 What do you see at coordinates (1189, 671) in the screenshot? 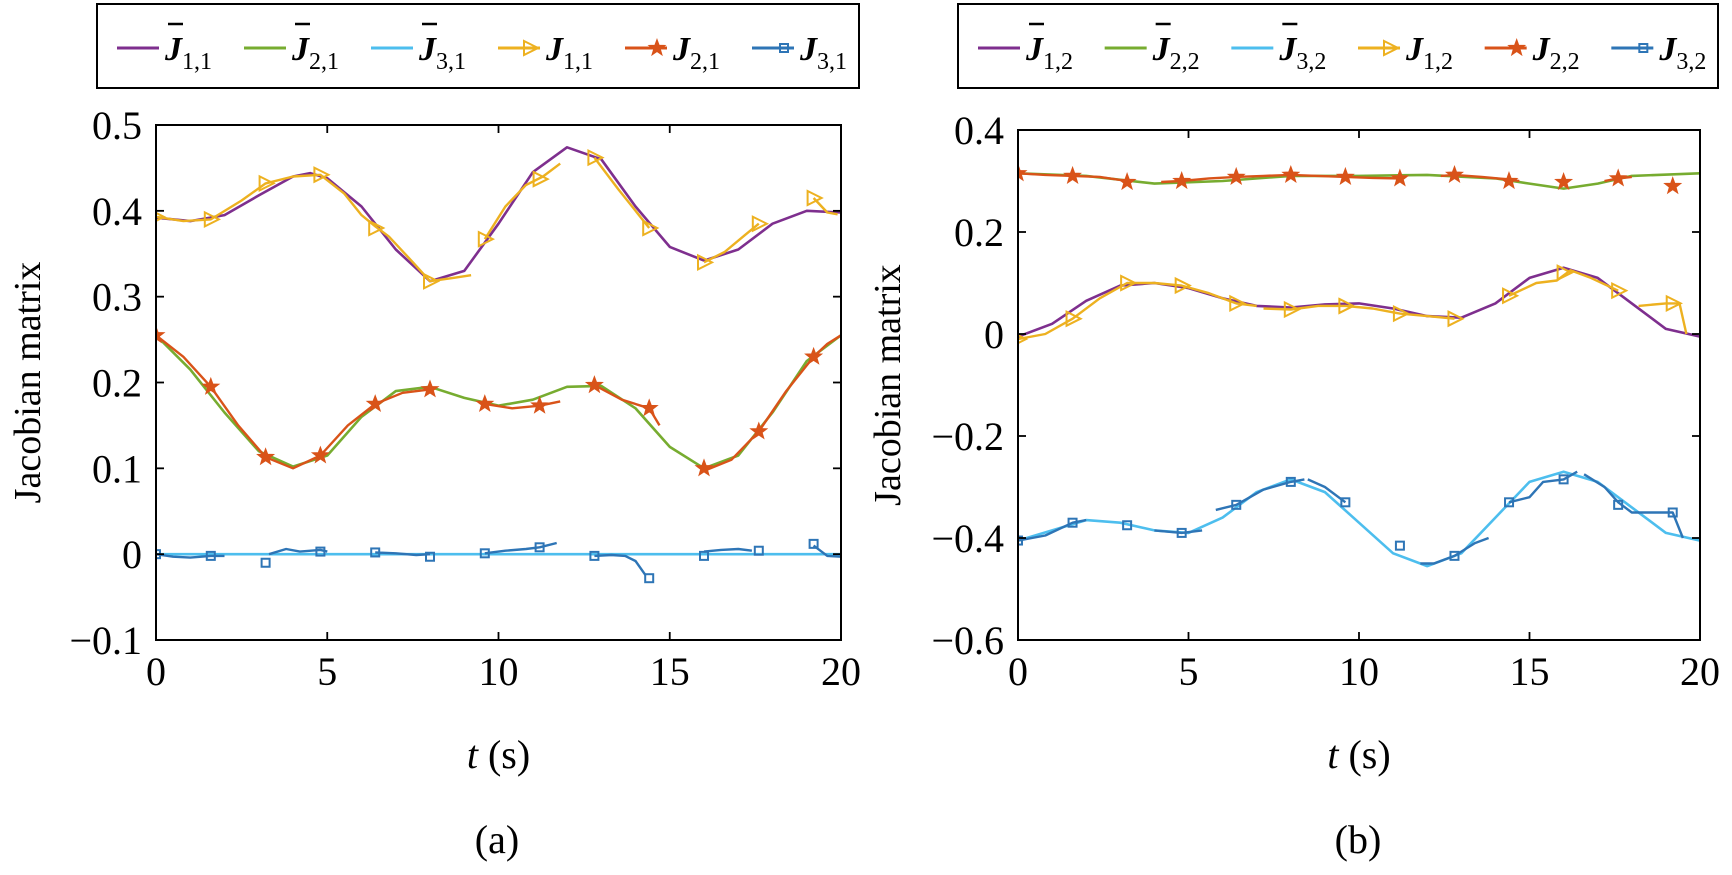
I see `x-tick-label: 5` at bounding box center [1189, 671].